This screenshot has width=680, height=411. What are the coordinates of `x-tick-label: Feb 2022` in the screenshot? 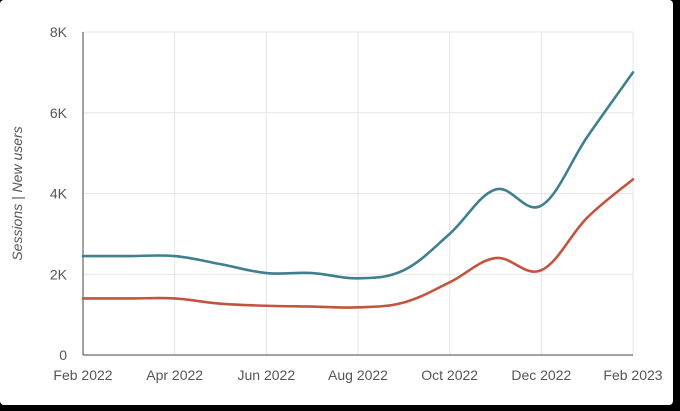 It's located at (82, 375).